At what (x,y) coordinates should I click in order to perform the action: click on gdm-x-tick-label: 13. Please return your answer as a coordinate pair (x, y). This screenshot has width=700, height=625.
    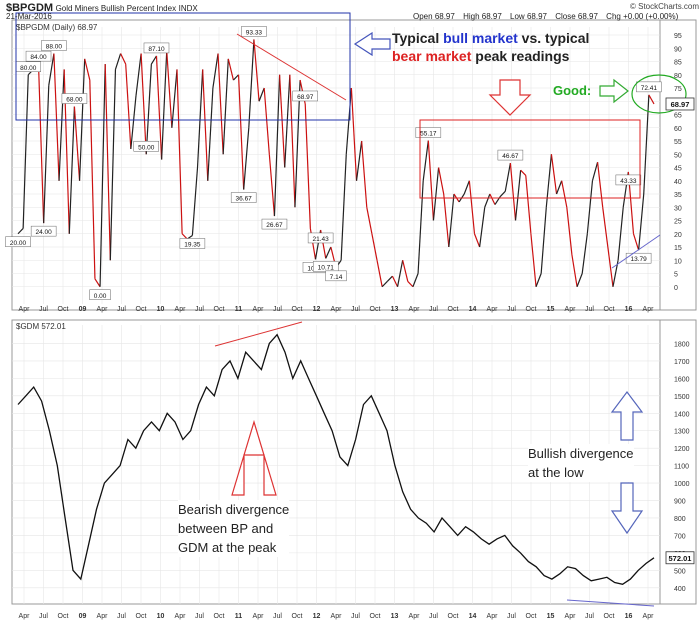
    Looking at the image, I should click on (395, 616).